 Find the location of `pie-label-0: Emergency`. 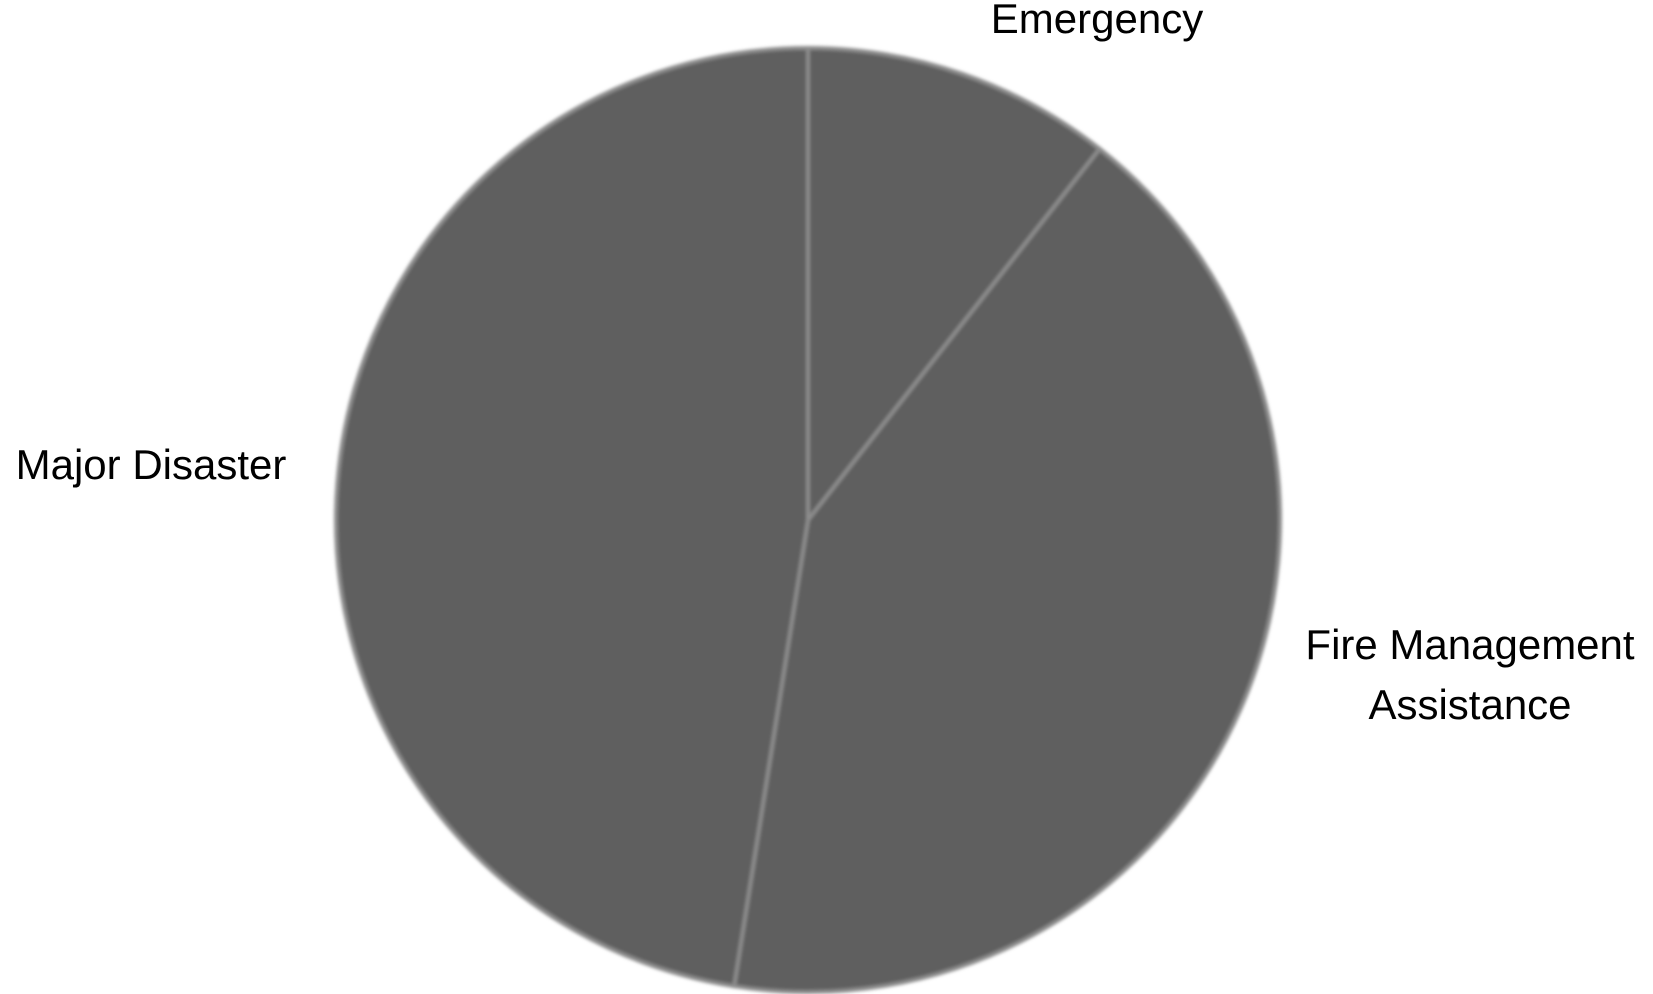

pie-label-0: Emergency is located at coordinates (1097, 21).